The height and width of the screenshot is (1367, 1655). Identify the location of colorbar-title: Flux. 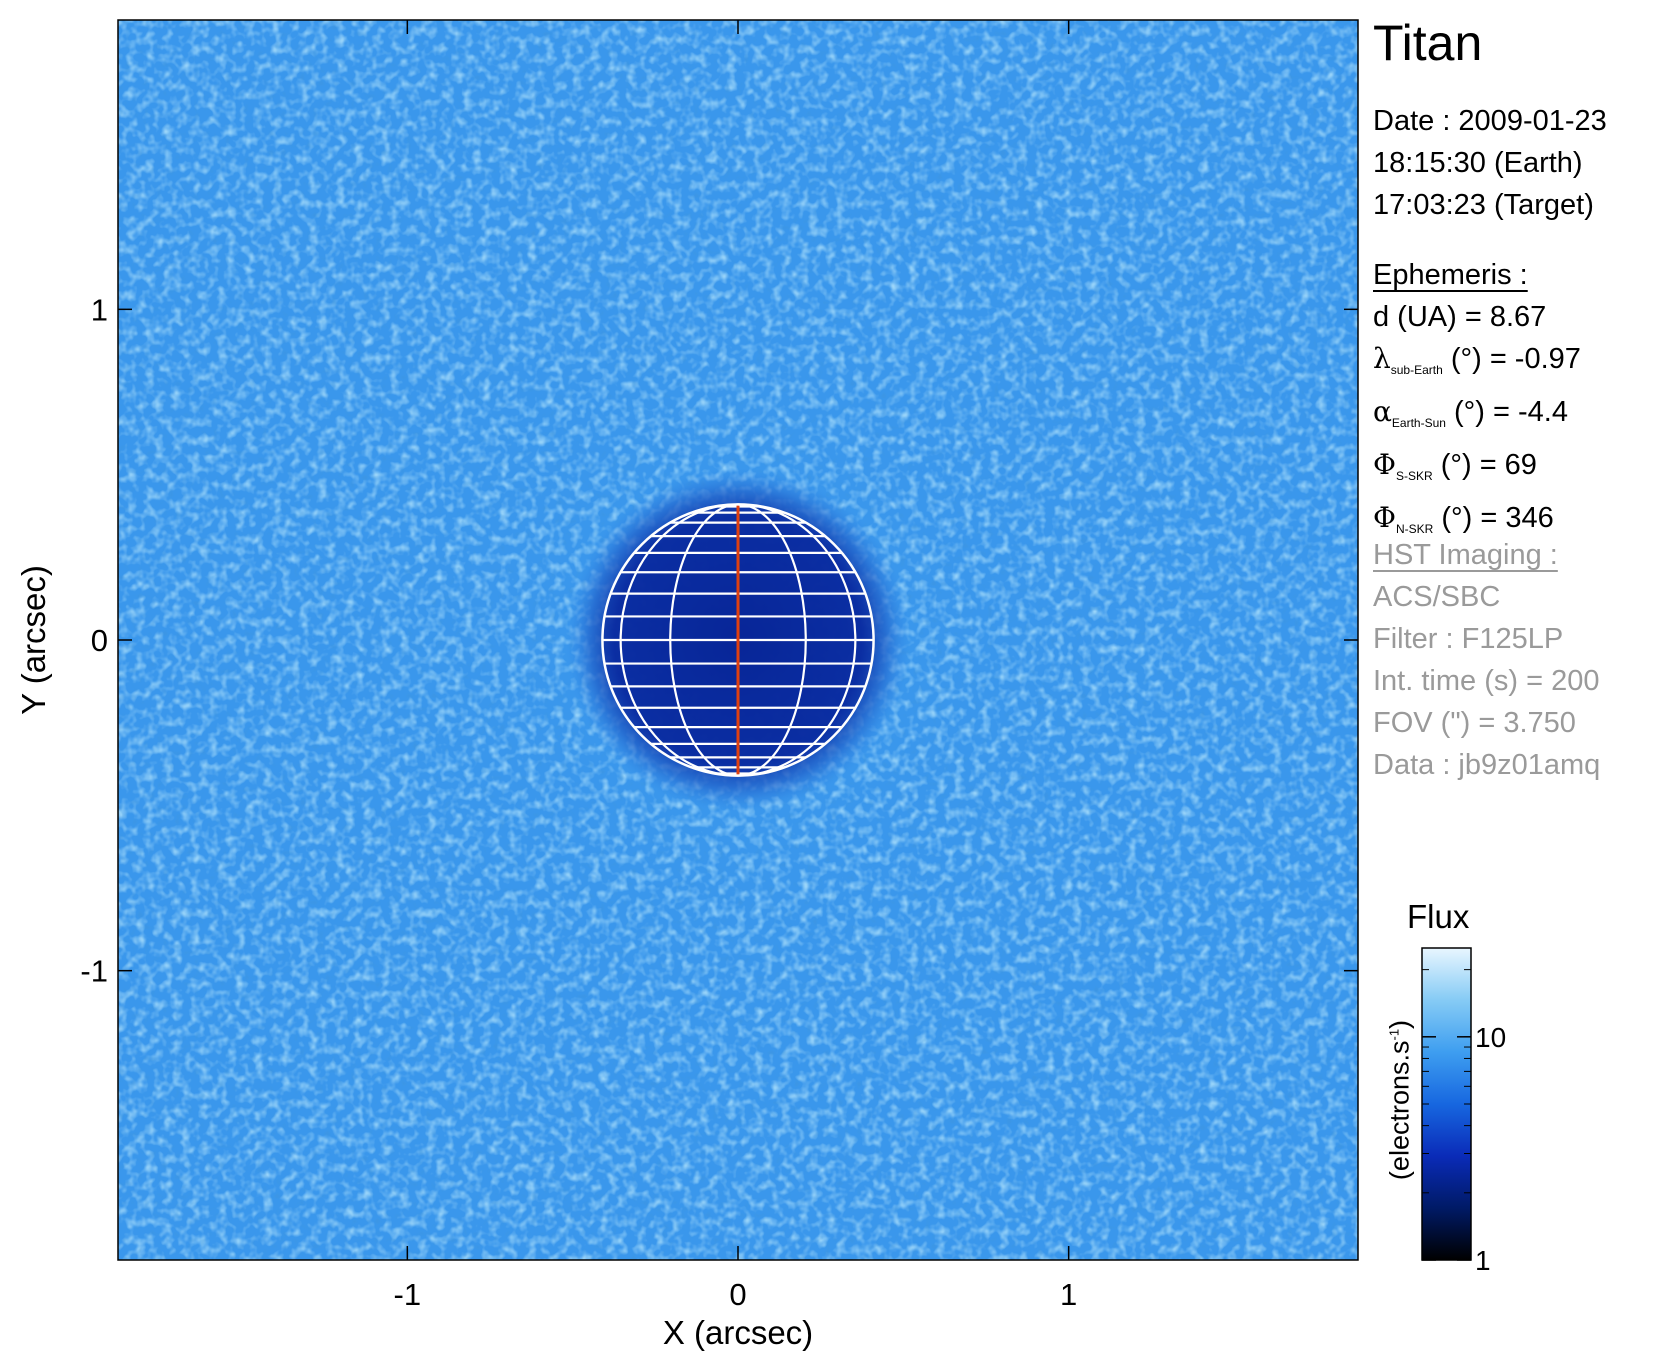
(1438, 916).